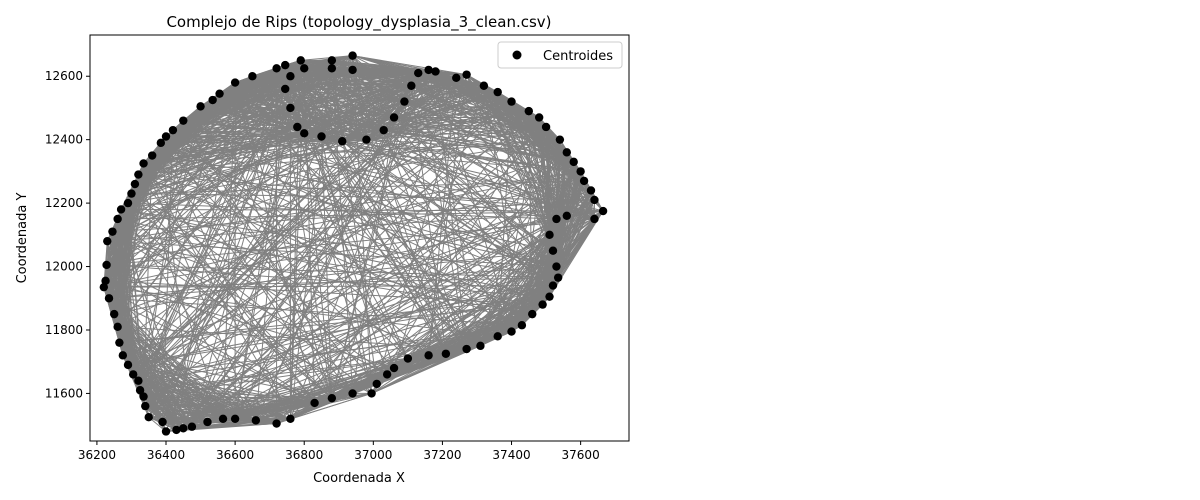  I want to click on legend-label: Centroides, so click(578, 56).